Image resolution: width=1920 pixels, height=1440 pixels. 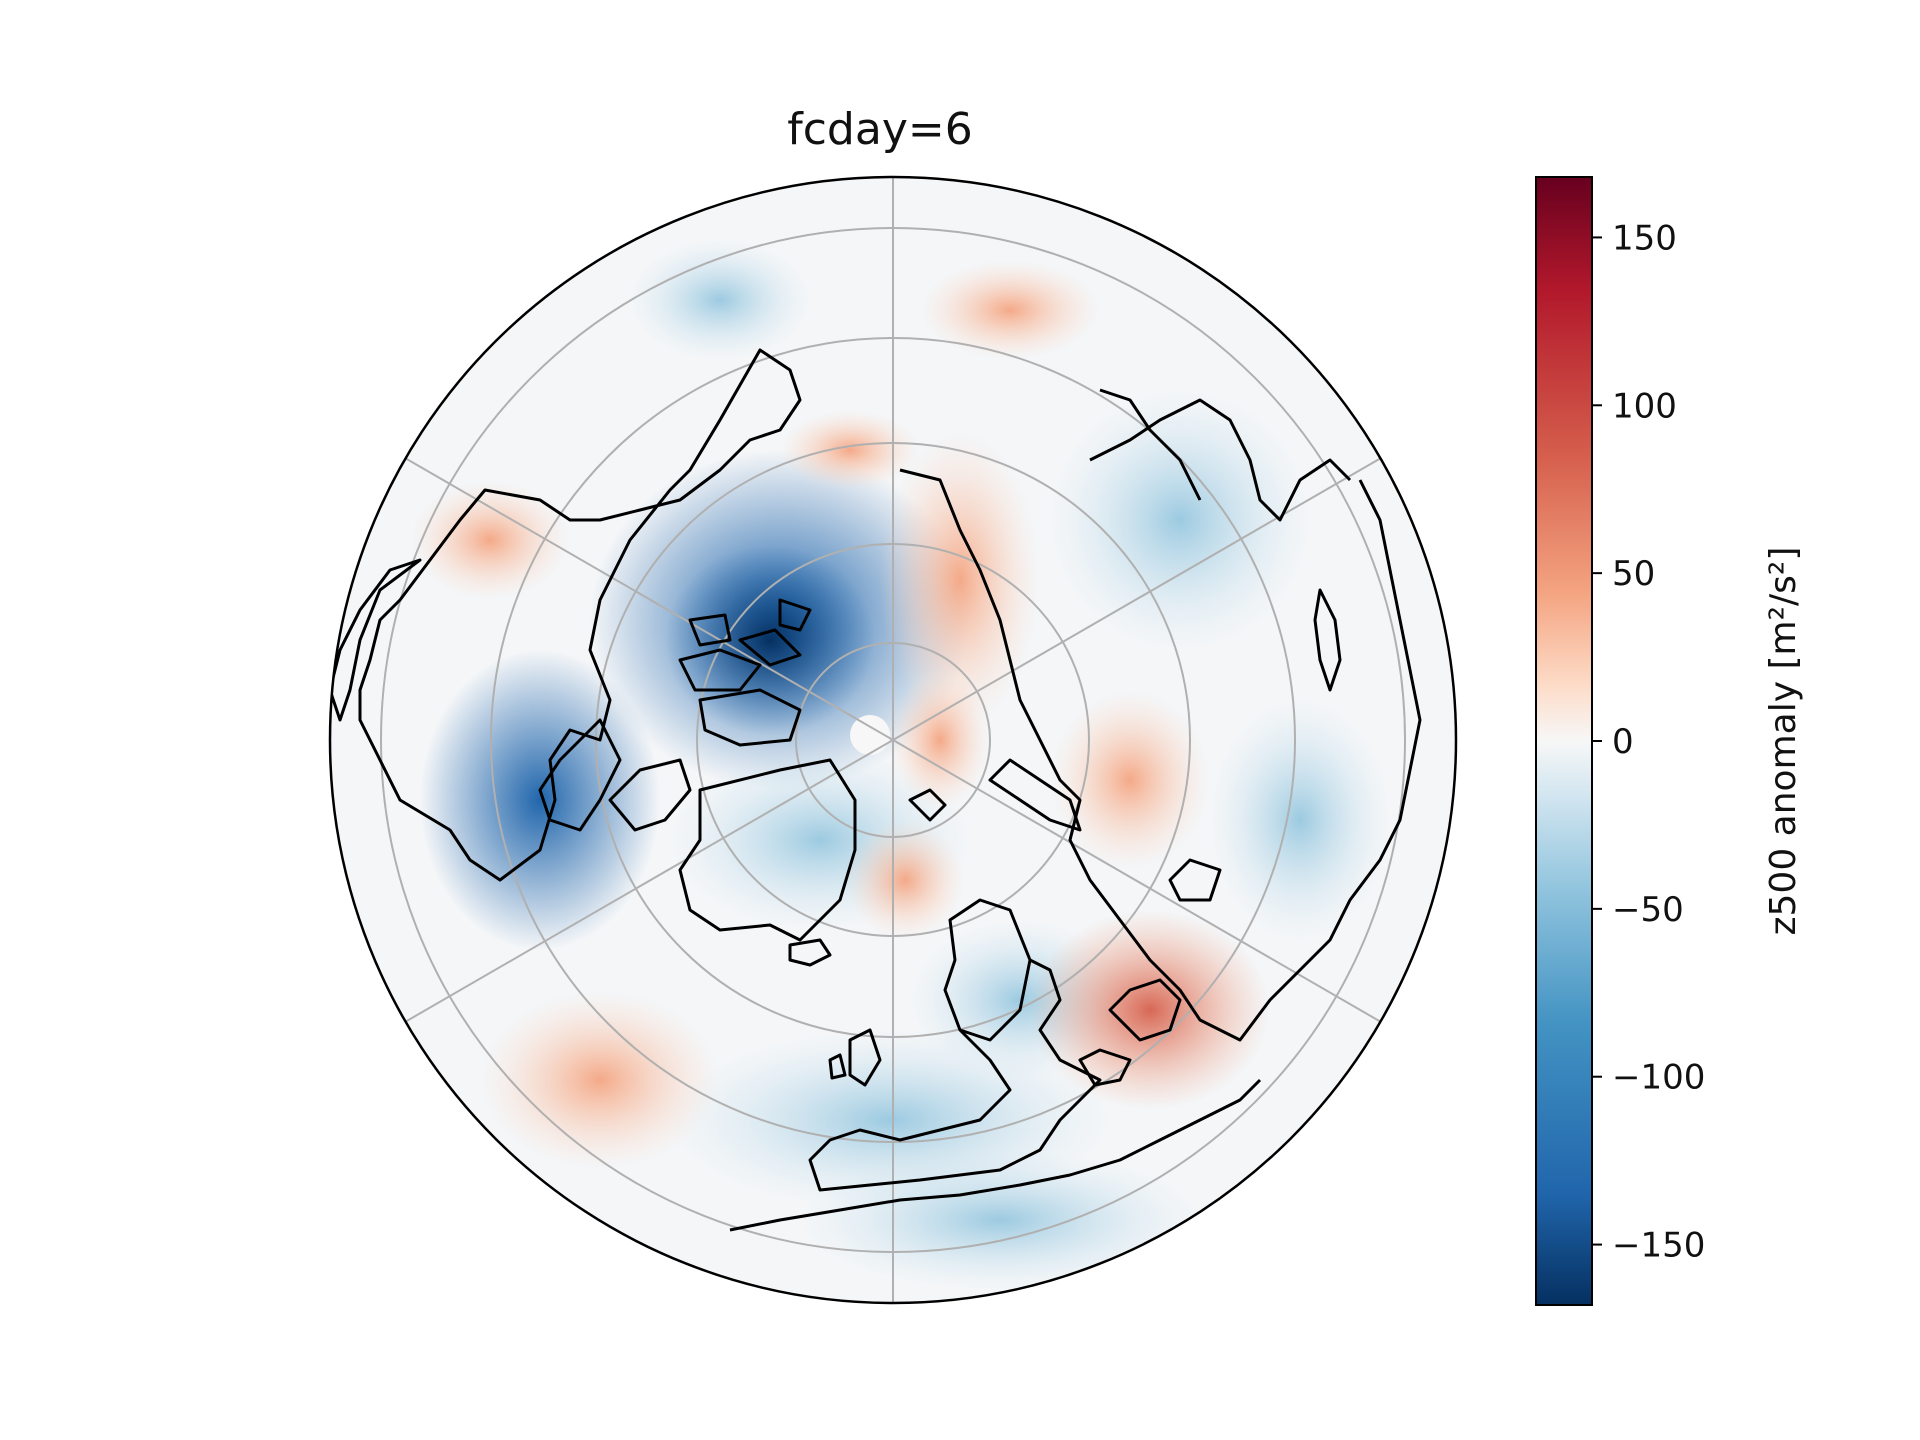 What do you see at coordinates (955, 1075) in the screenshot?
I see `coastline-europe-mainland` at bounding box center [955, 1075].